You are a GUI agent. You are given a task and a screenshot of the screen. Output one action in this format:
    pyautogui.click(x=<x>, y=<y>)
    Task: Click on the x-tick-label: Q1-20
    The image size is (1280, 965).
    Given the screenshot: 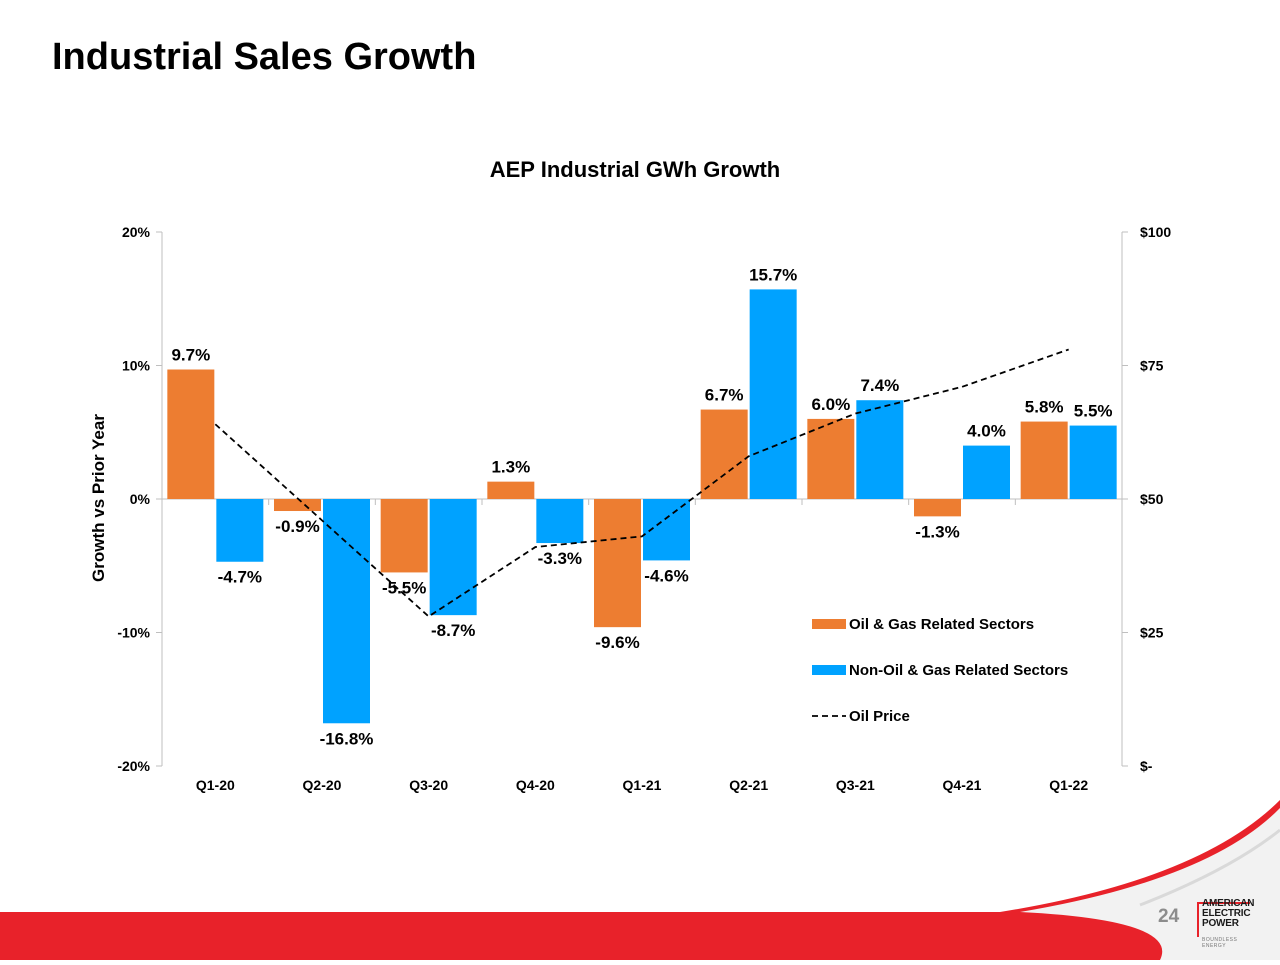 What is the action you would take?
    pyautogui.click(x=215, y=785)
    